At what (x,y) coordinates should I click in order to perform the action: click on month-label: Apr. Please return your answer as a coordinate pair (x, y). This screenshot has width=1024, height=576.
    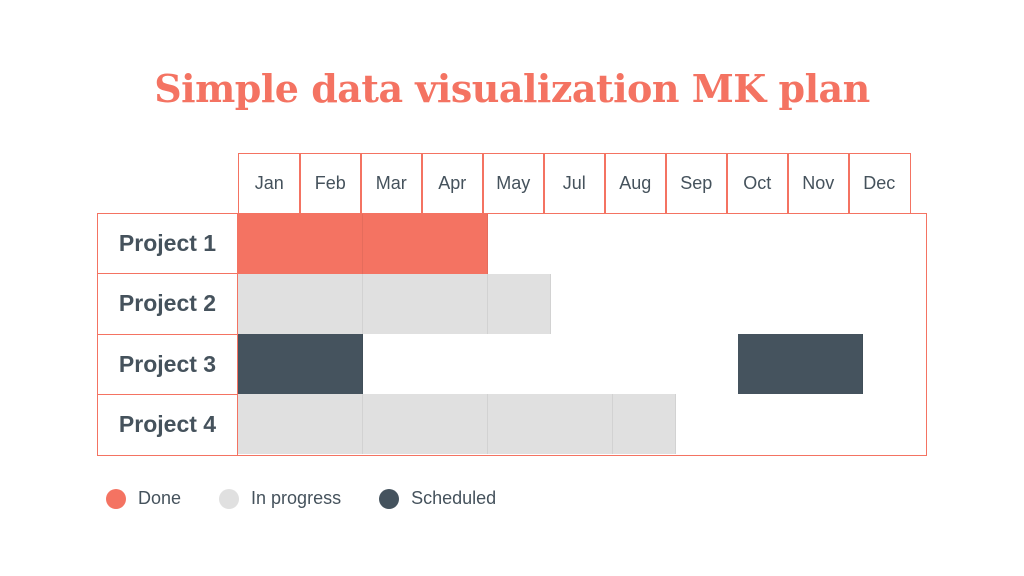
    Looking at the image, I should click on (452, 183).